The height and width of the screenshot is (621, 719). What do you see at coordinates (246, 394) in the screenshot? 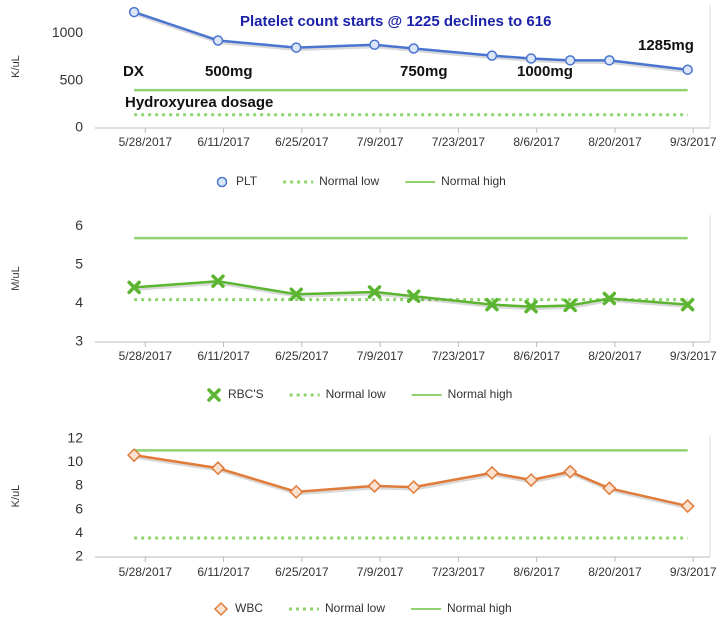
I see `legend-label: RBC'S` at bounding box center [246, 394].